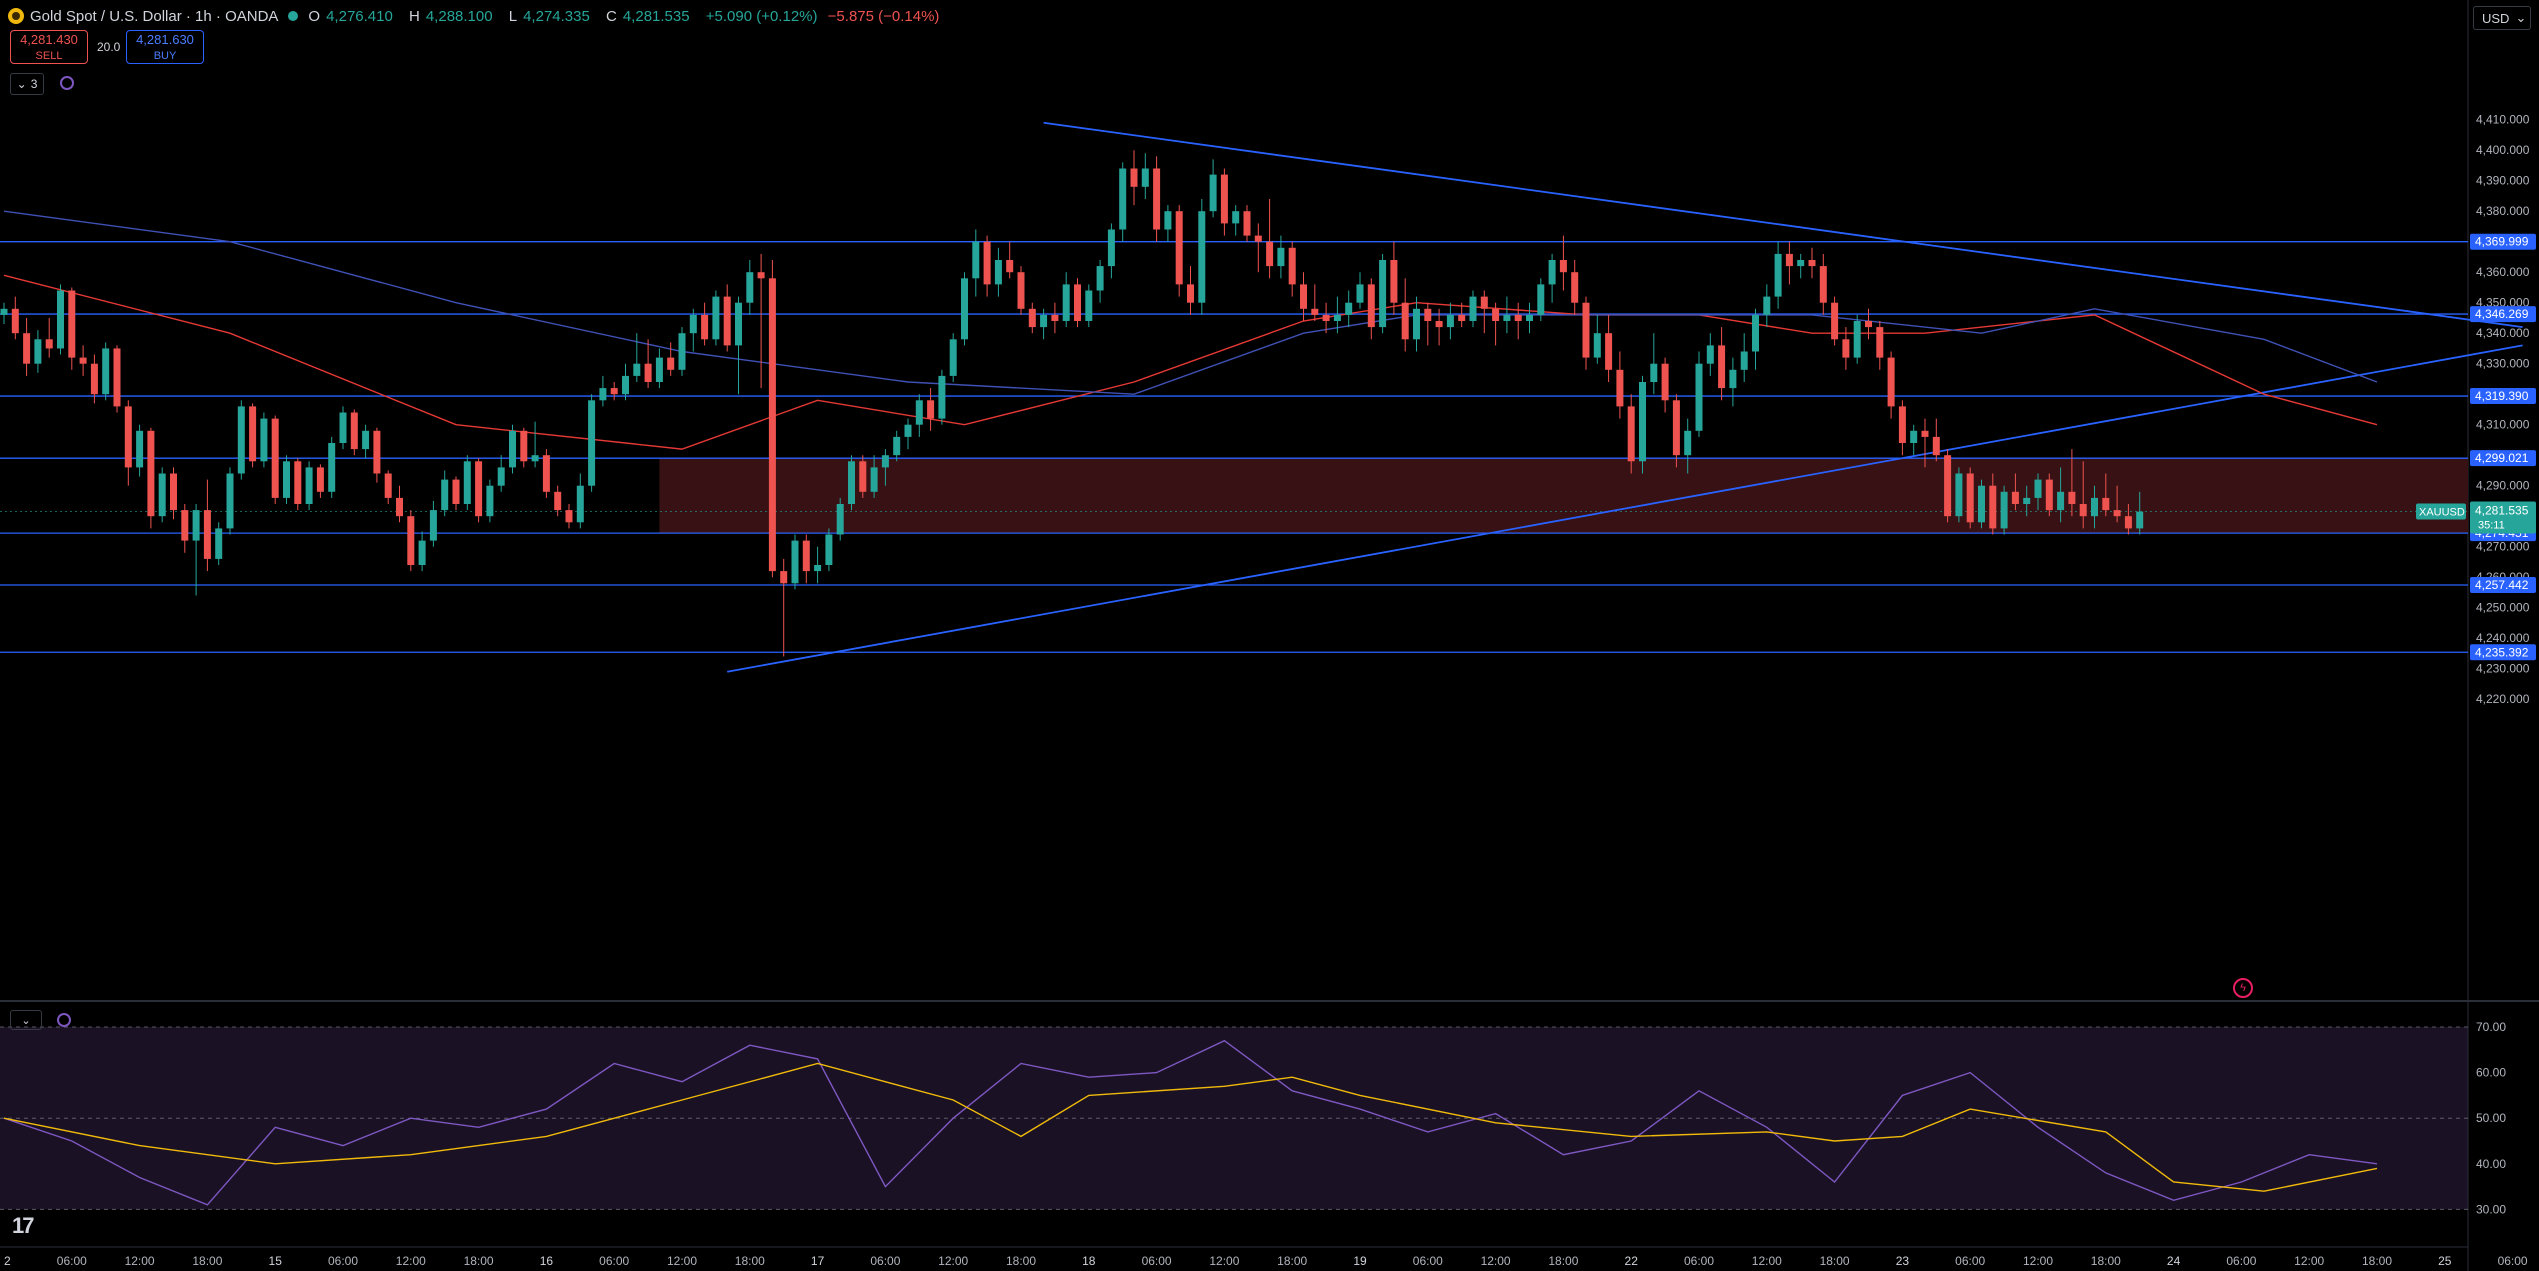  Describe the element at coordinates (611, 16) in the screenshot. I see `close-label: C` at that location.